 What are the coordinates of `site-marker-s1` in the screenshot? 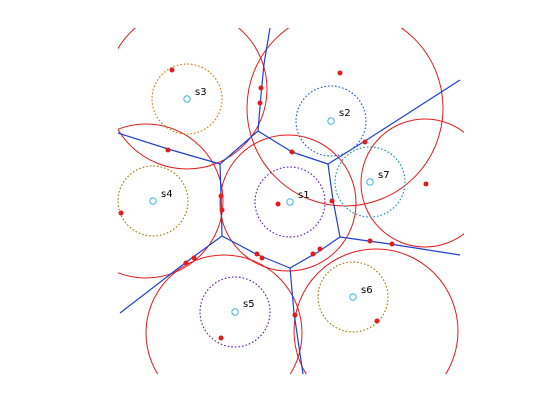 It's located at (290, 202).